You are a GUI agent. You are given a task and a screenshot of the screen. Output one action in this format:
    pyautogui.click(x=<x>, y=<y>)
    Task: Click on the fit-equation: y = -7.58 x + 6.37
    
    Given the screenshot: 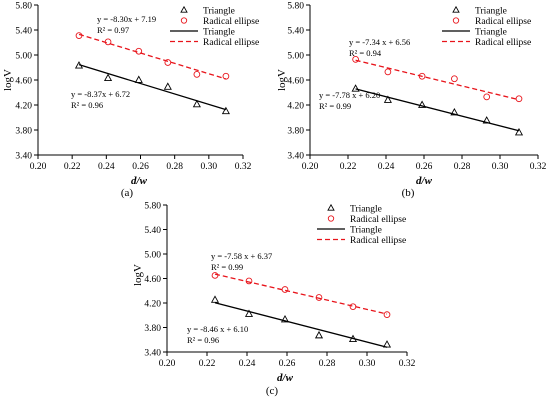 What is the action you would take?
    pyautogui.click(x=241, y=256)
    